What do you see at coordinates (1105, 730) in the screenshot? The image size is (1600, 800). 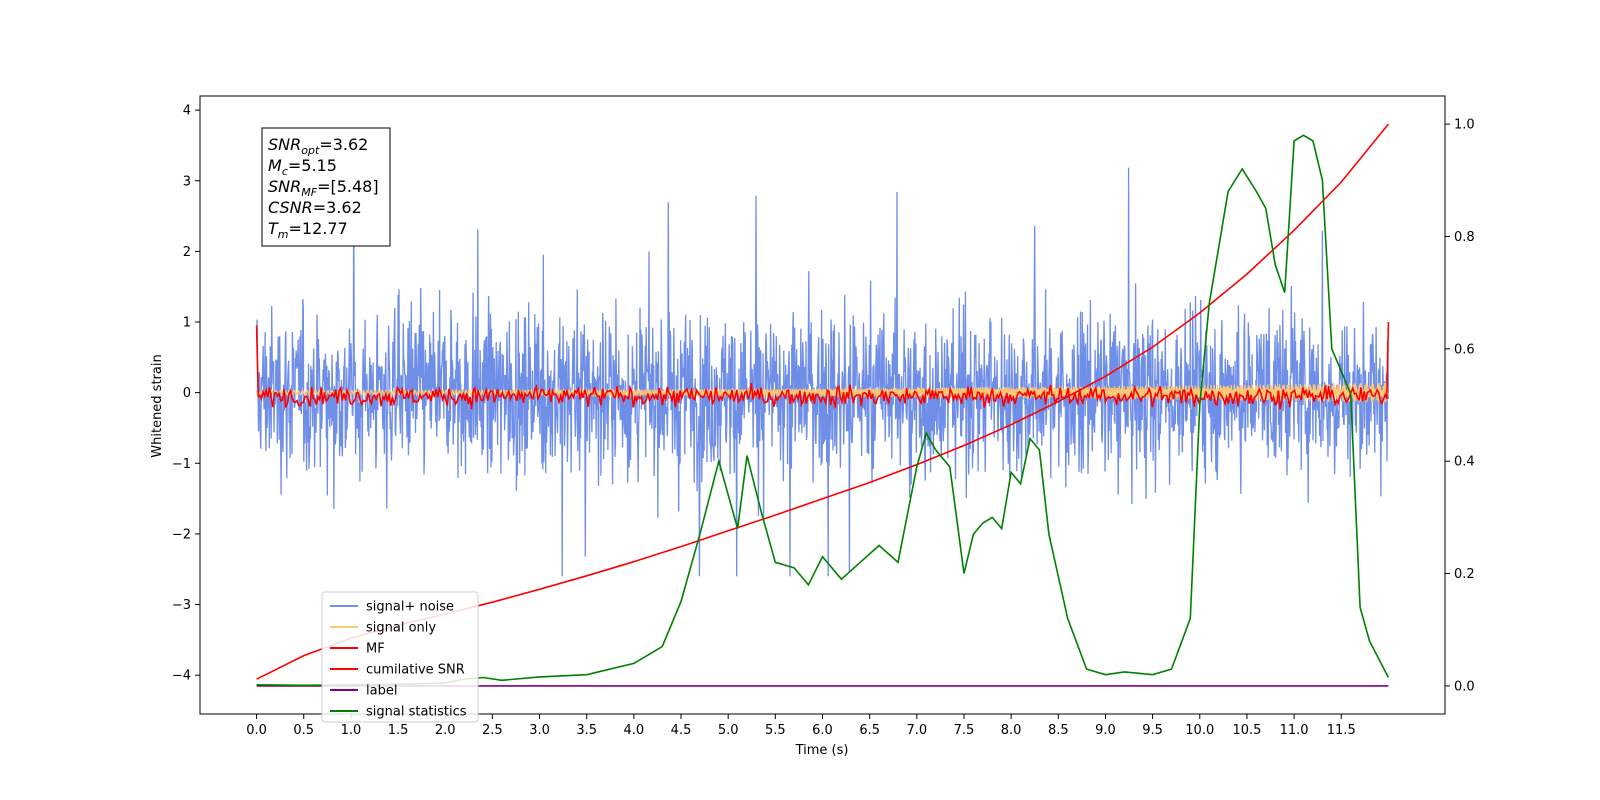 I see `x-tick-label: 9.0` at bounding box center [1105, 730].